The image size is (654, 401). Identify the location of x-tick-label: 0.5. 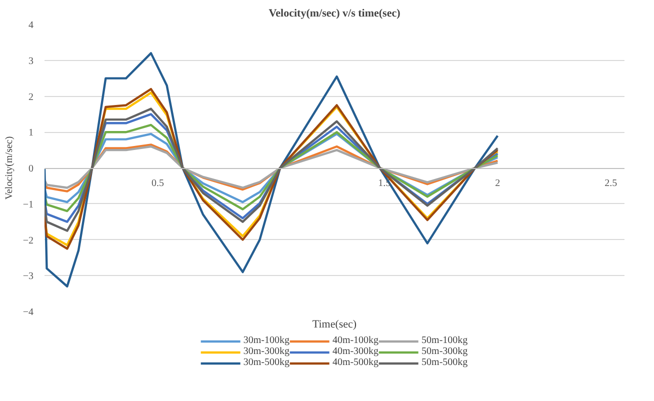
(158, 183).